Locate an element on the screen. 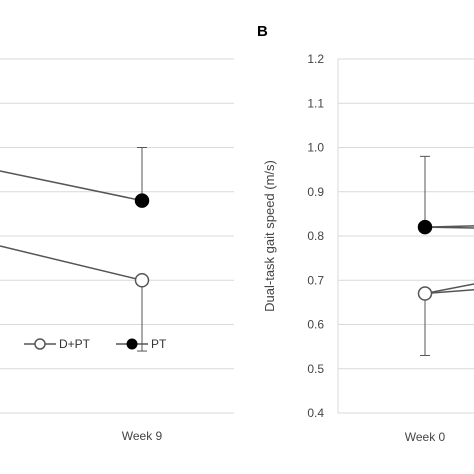 The width and height of the screenshot is (474, 474). panel-b-y-tick-label: 1.2 is located at coordinates (315, 59).